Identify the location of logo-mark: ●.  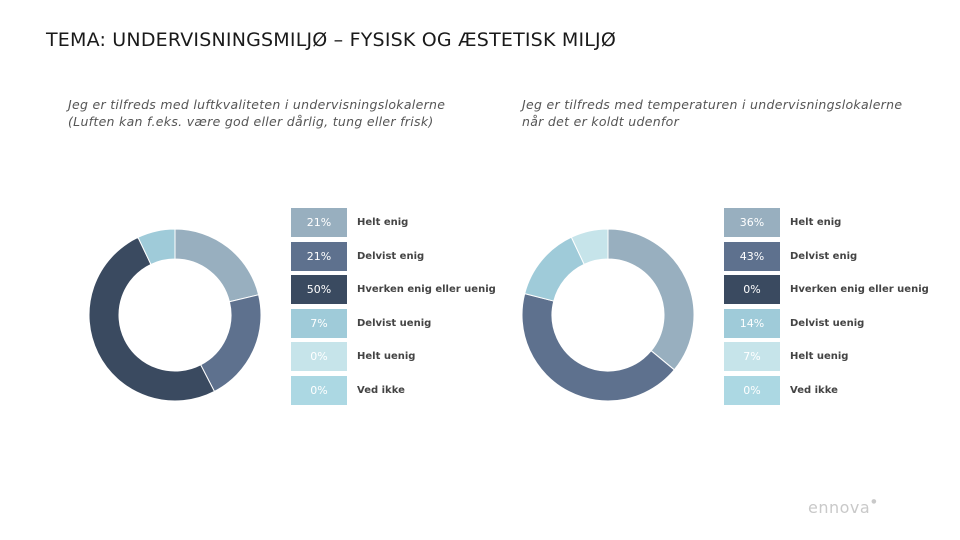
(874, 501).